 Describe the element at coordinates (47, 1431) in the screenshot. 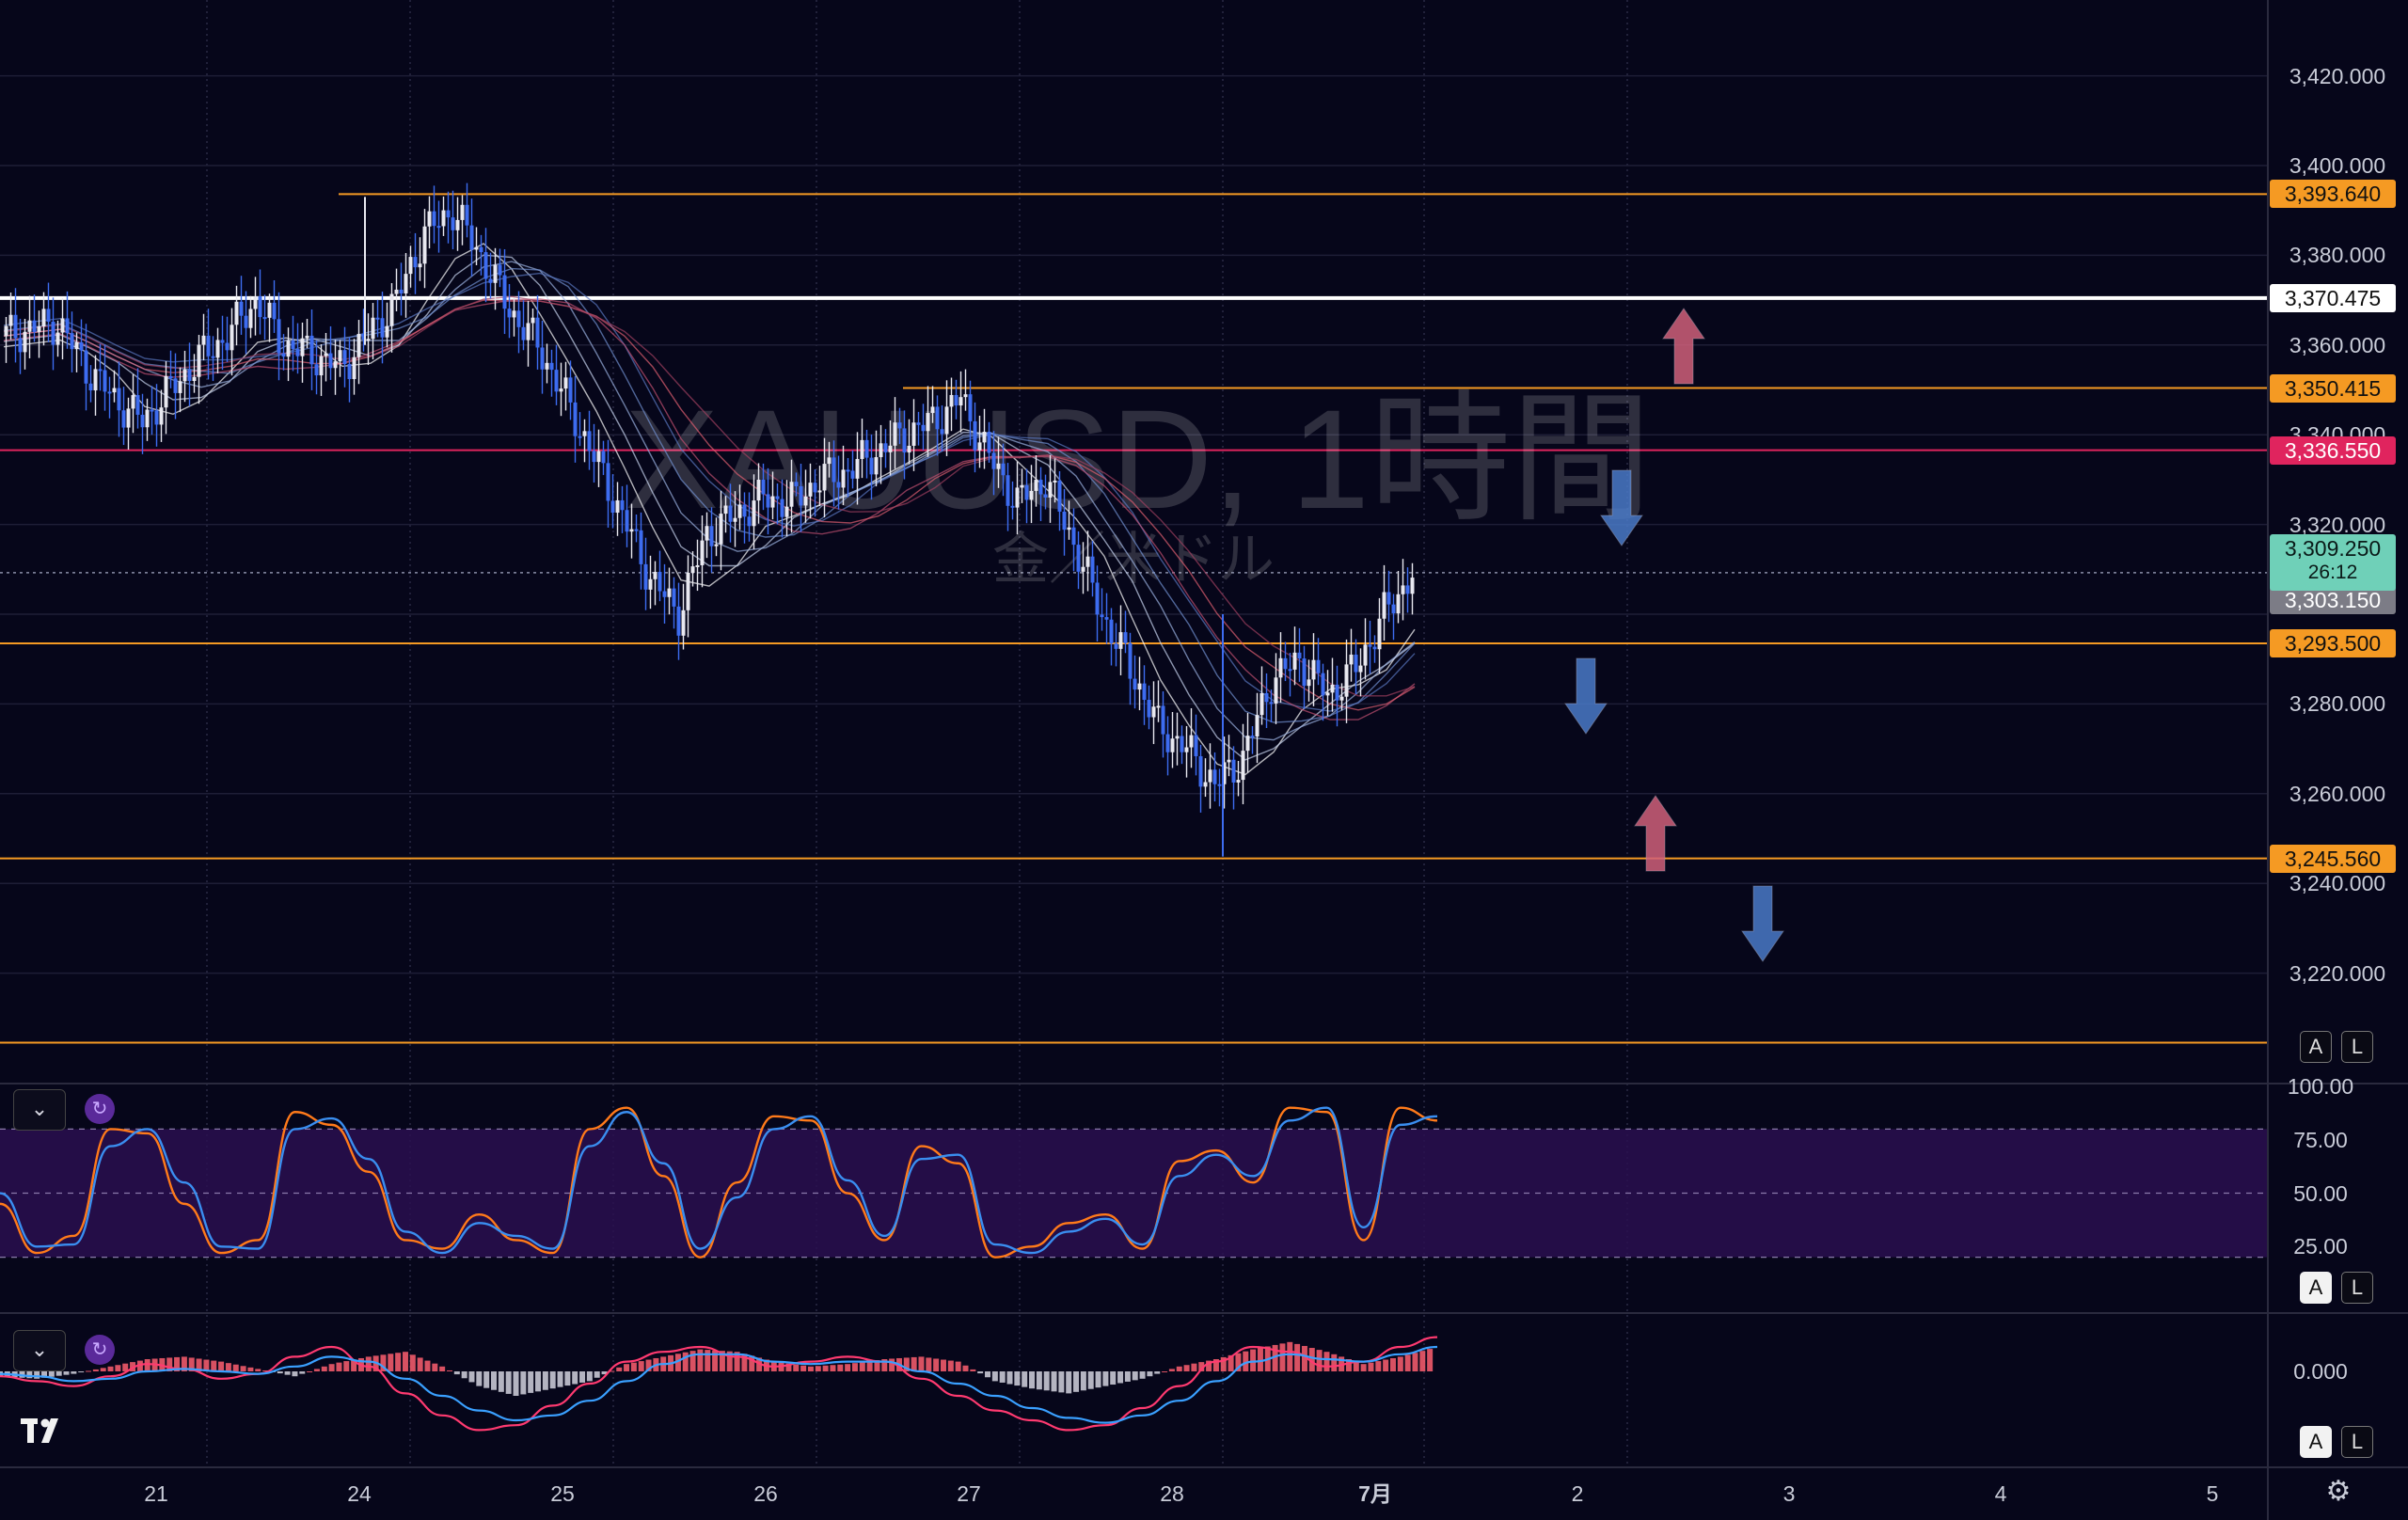

I see `tradingview-logo` at that location.